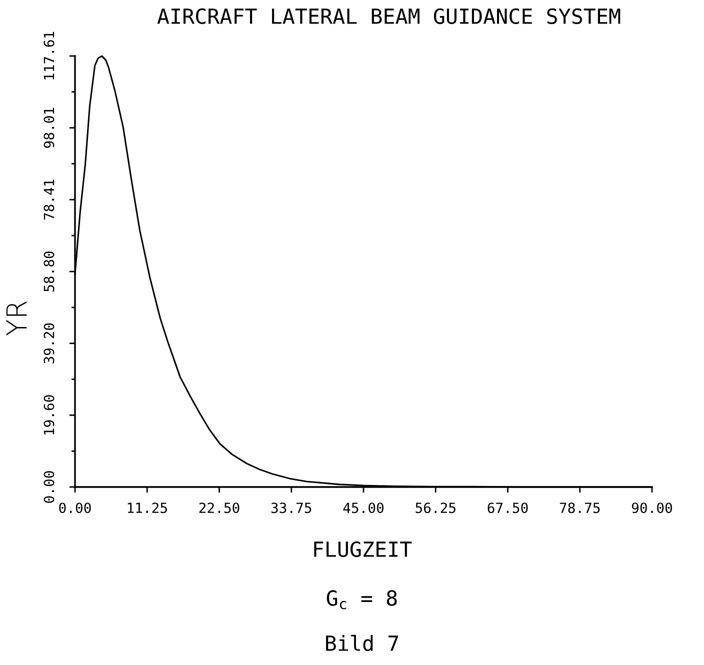  What do you see at coordinates (652, 508) in the screenshot?
I see `x-tick-label: 90.00` at bounding box center [652, 508].